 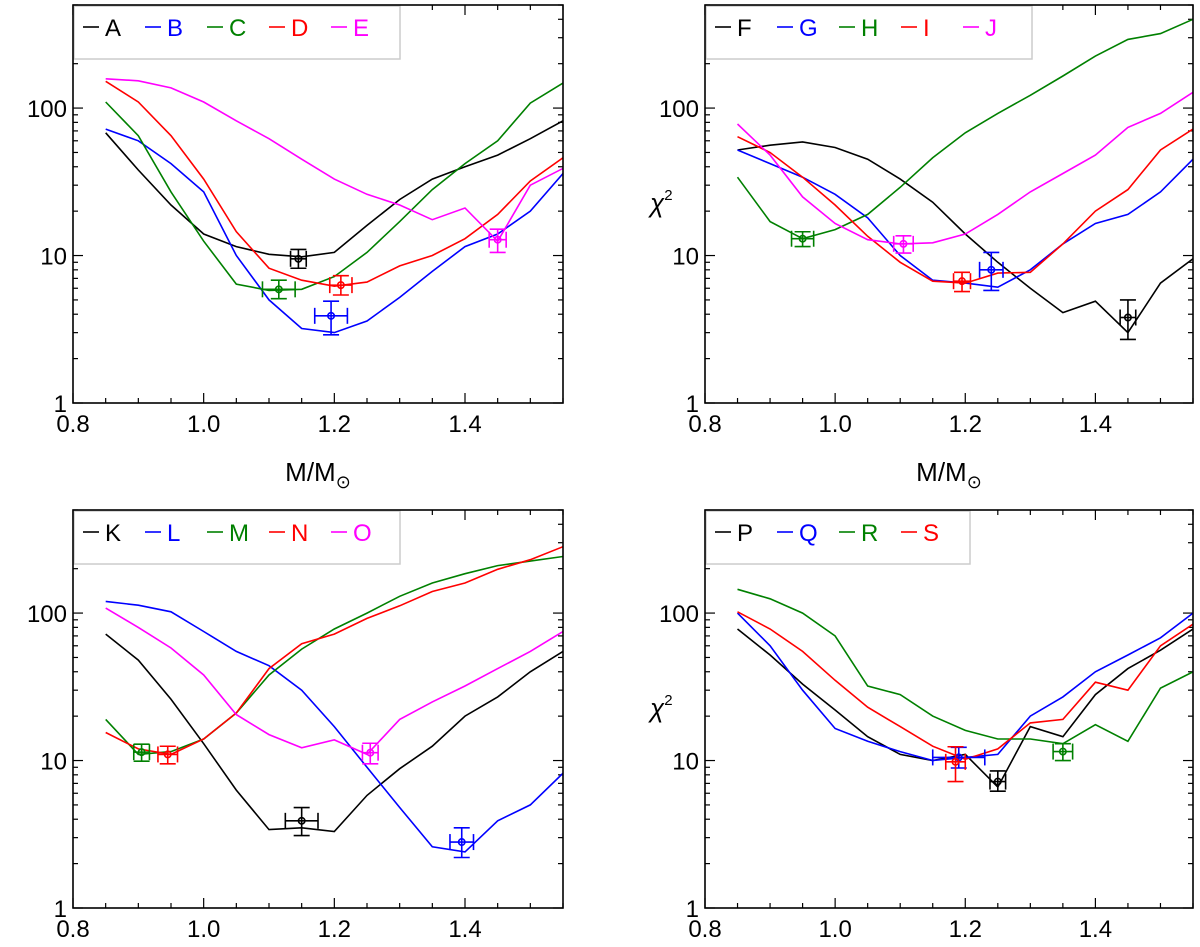 What do you see at coordinates (869, 28) in the screenshot?
I see `legend-label-H: H` at bounding box center [869, 28].